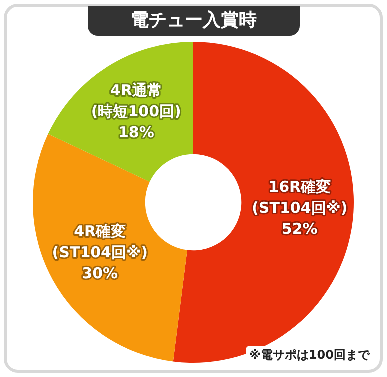 Image resolution: width=387 pixels, height=377 pixels. What do you see at coordinates (136, 100) in the screenshot?
I see `slice-label: 4R通常 (時短100回)` at bounding box center [136, 100].